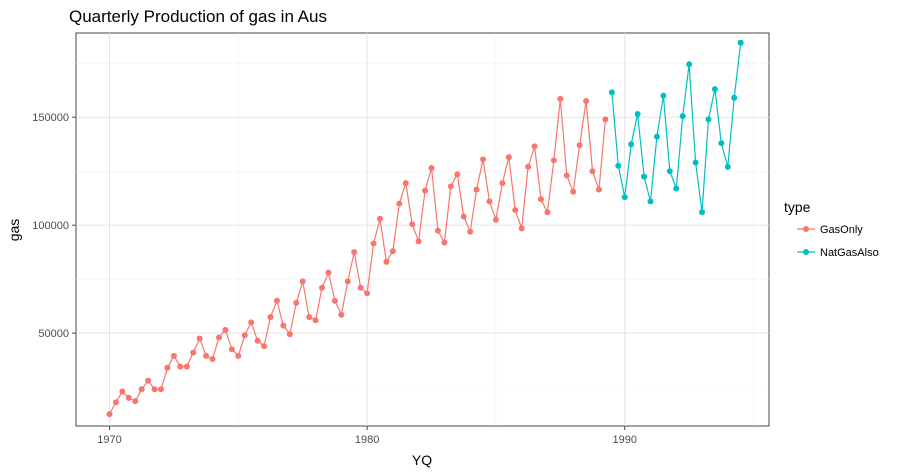 The height and width of the screenshot is (473, 898). What do you see at coordinates (198, 16) in the screenshot?
I see `chart-title: Quarterly Production of gas in Aus` at bounding box center [198, 16].